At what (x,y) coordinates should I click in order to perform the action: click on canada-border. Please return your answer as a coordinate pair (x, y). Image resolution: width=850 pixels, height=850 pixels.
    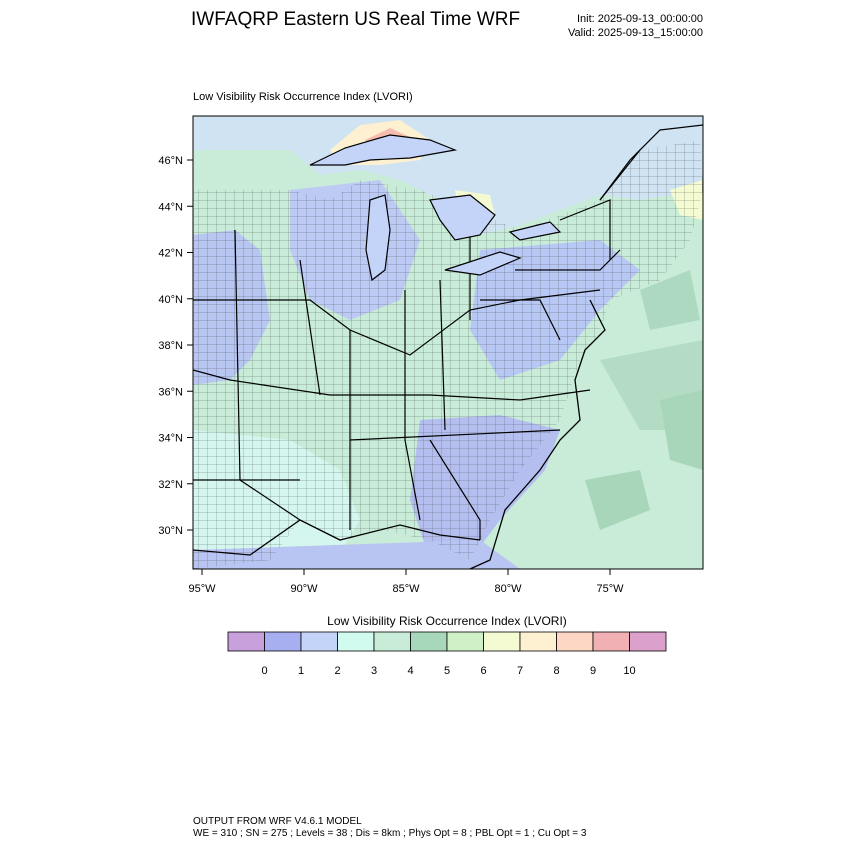
    Looking at the image, I should click on (651, 162).